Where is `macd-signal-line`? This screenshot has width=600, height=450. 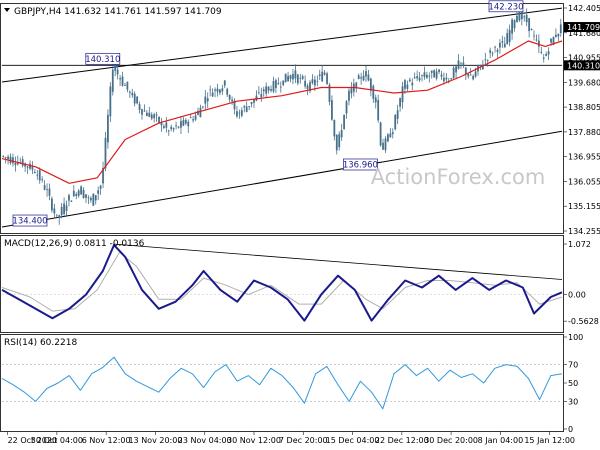
macd-signal-line is located at coordinates (282, 281).